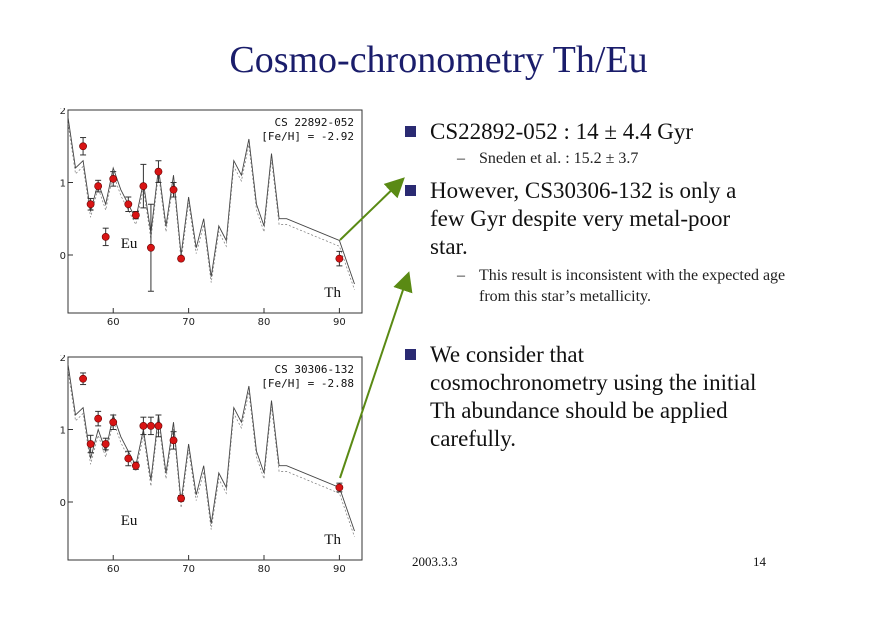  I want to click on plot-subtitle: [Fe/H] = -2.92, so click(307, 136).